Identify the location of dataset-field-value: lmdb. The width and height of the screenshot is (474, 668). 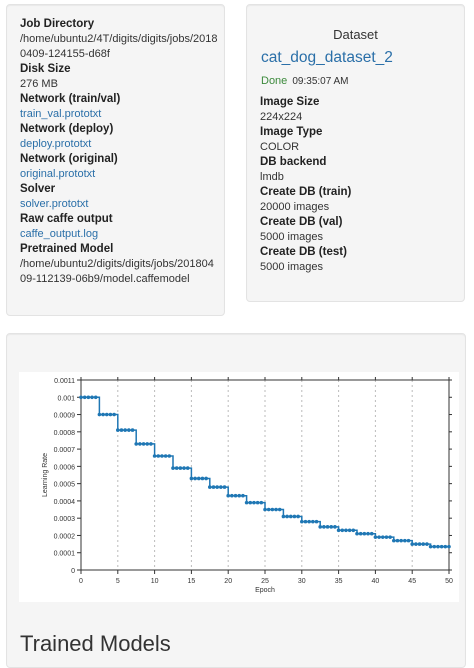
(272, 177).